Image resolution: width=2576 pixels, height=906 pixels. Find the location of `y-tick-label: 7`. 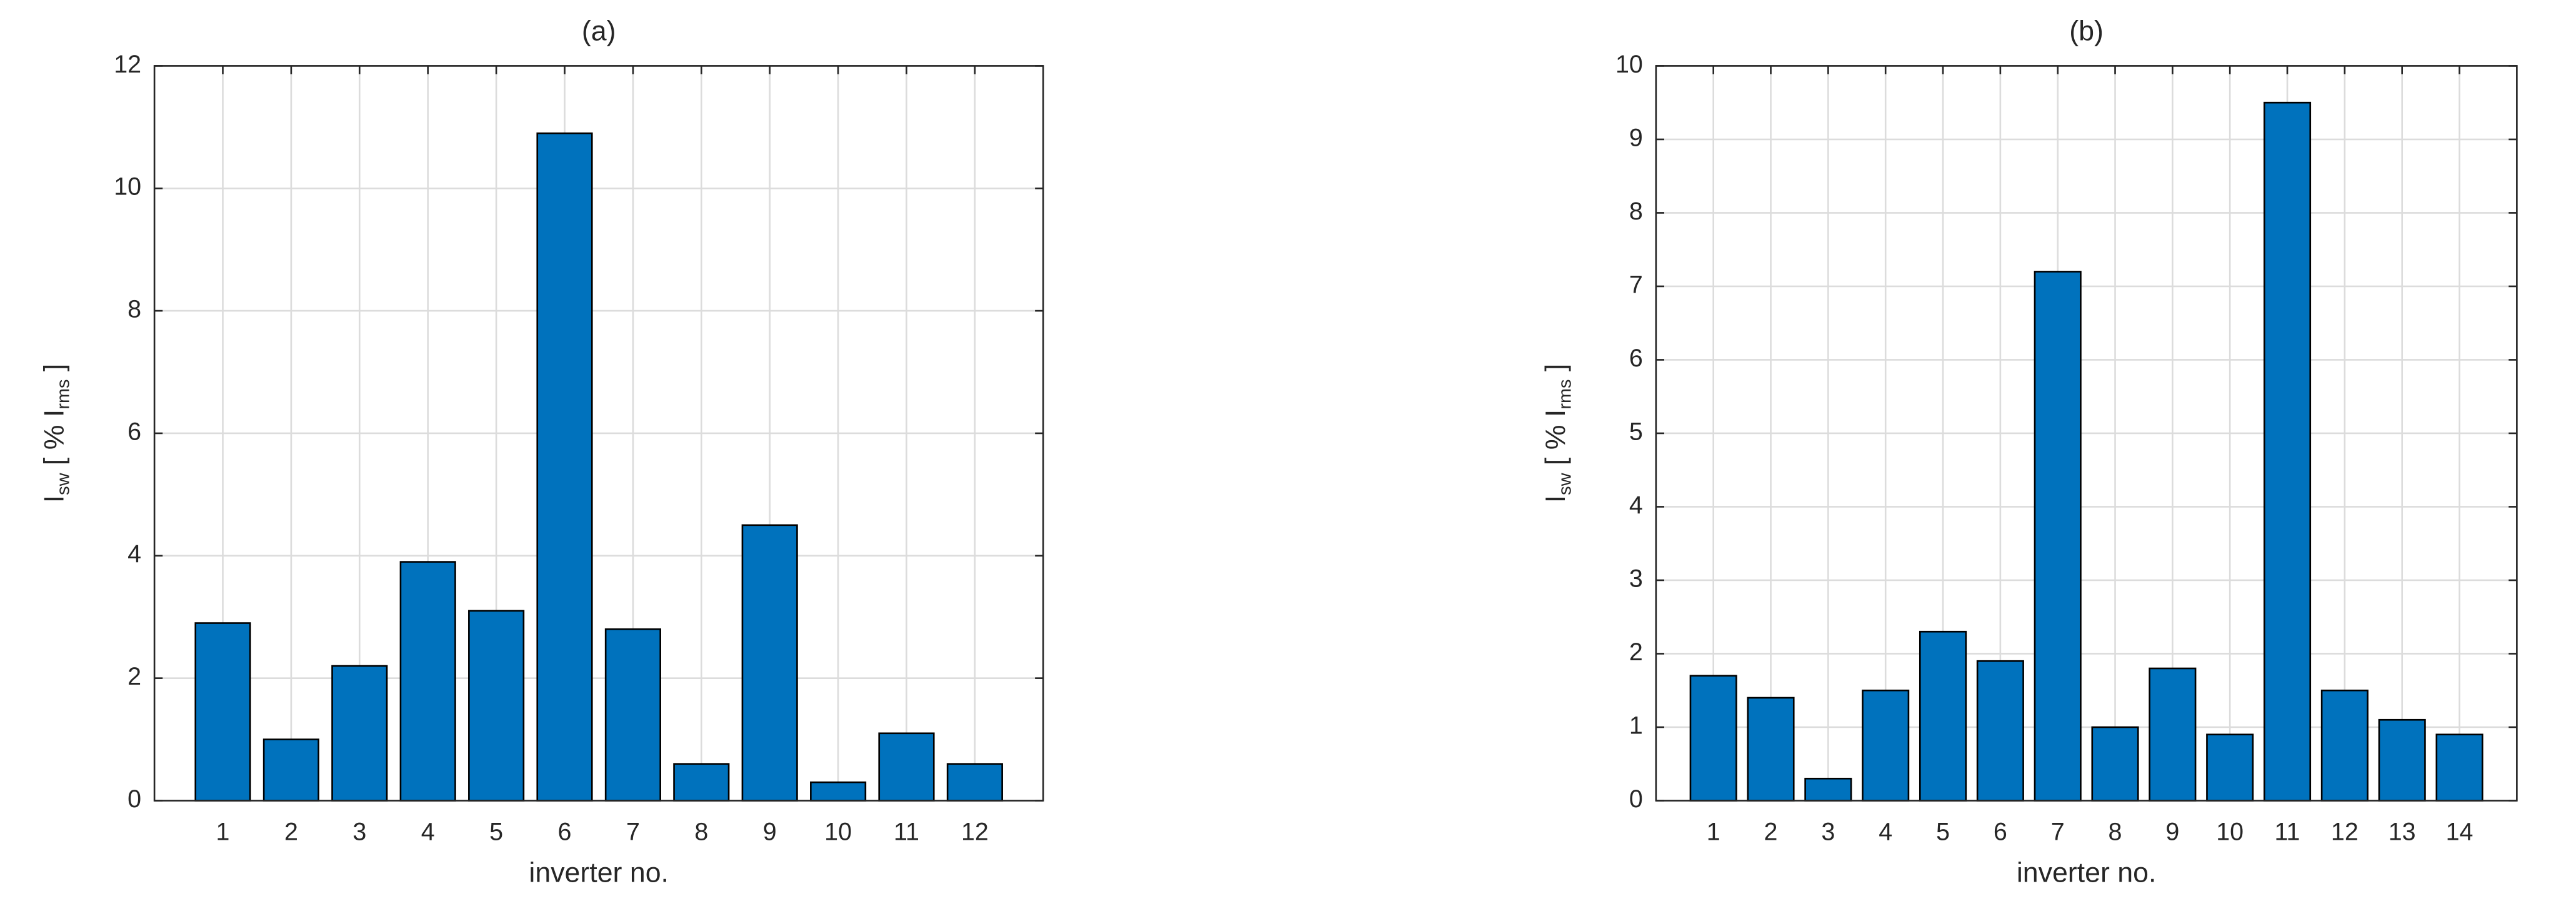

y-tick-label: 7 is located at coordinates (1636, 284).